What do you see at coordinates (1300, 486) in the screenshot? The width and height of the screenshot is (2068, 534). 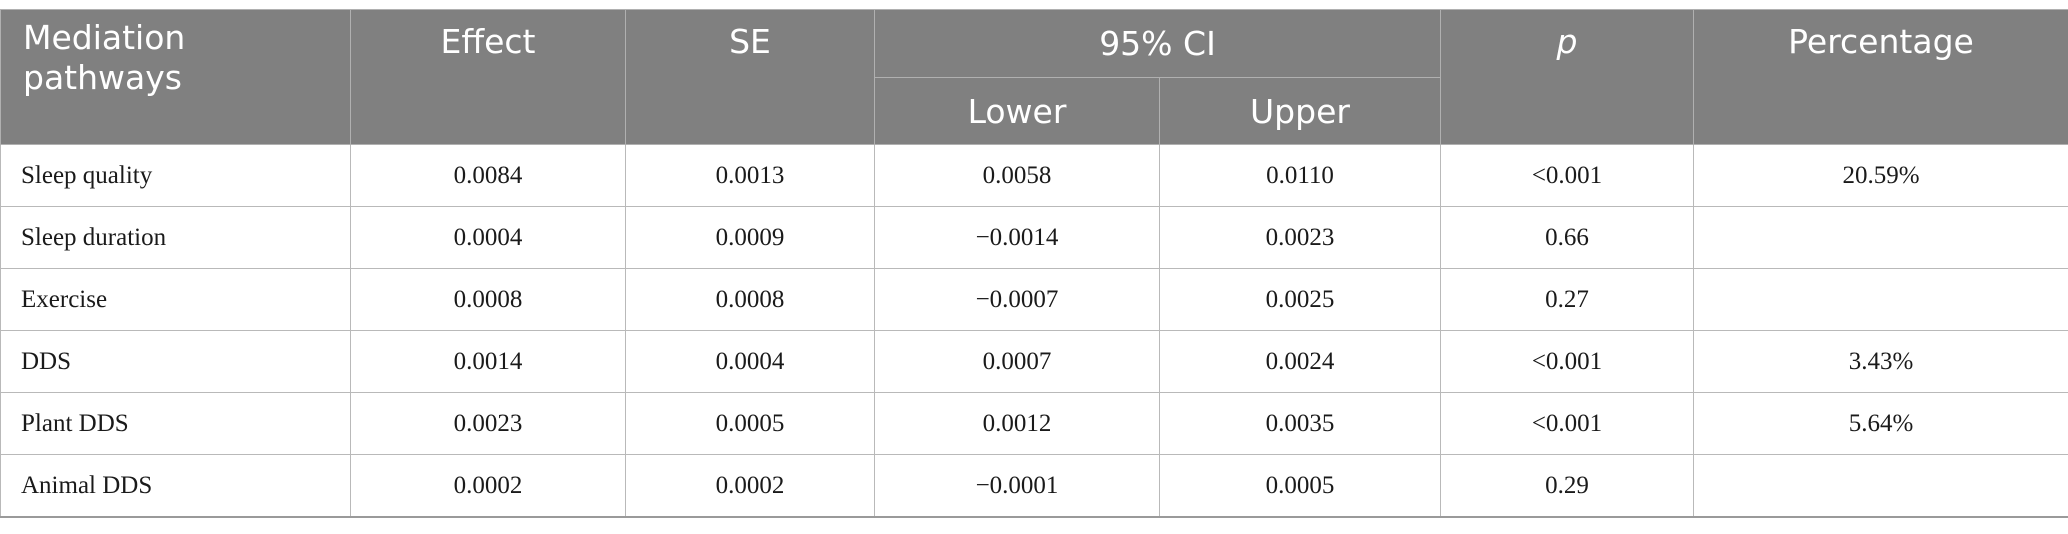 I see `cell-upper: 0.0005` at bounding box center [1300, 486].